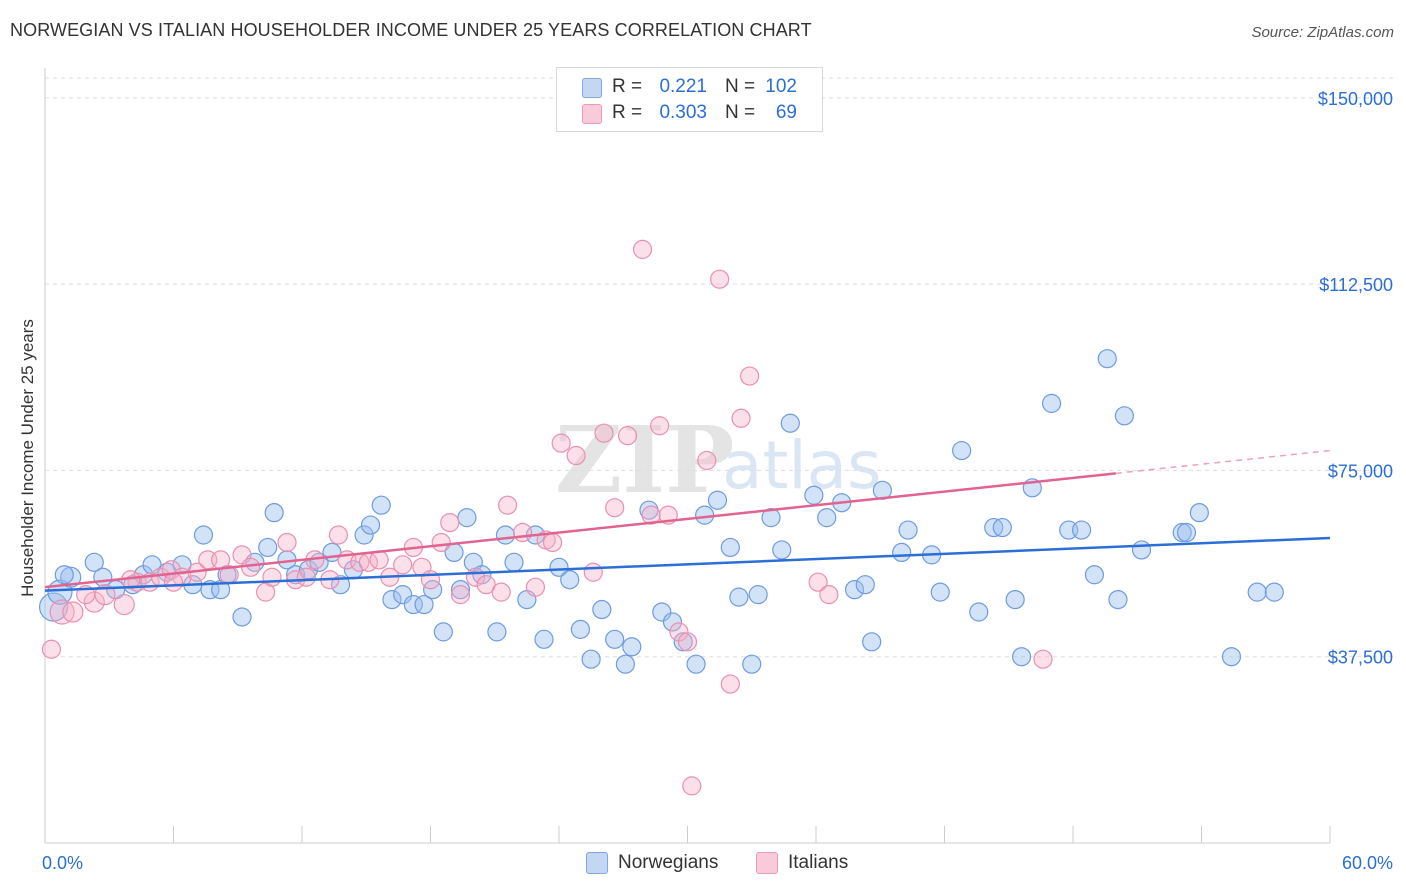 The height and width of the screenshot is (892, 1406). I want to click on y-tick-label: $75,000, so click(1360, 471).